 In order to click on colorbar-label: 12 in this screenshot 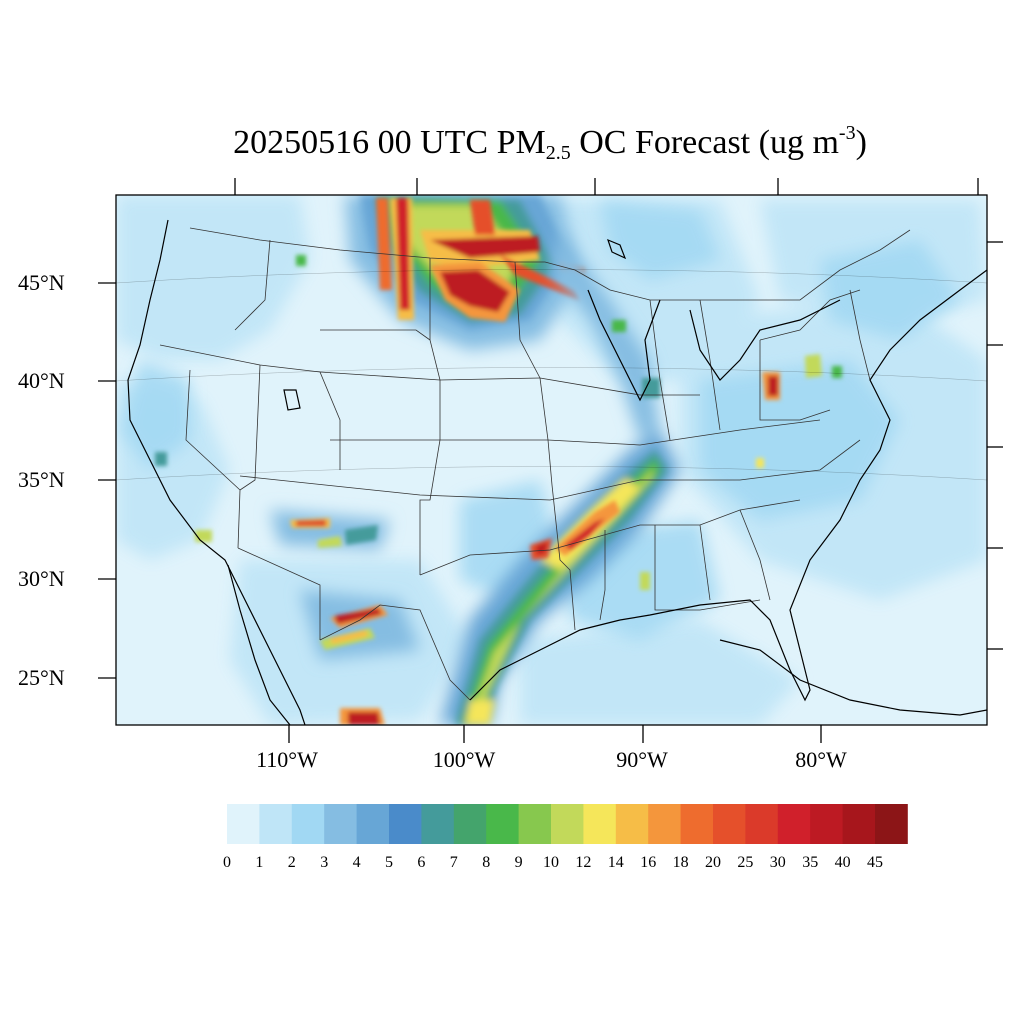, I will do `click(583, 862)`.